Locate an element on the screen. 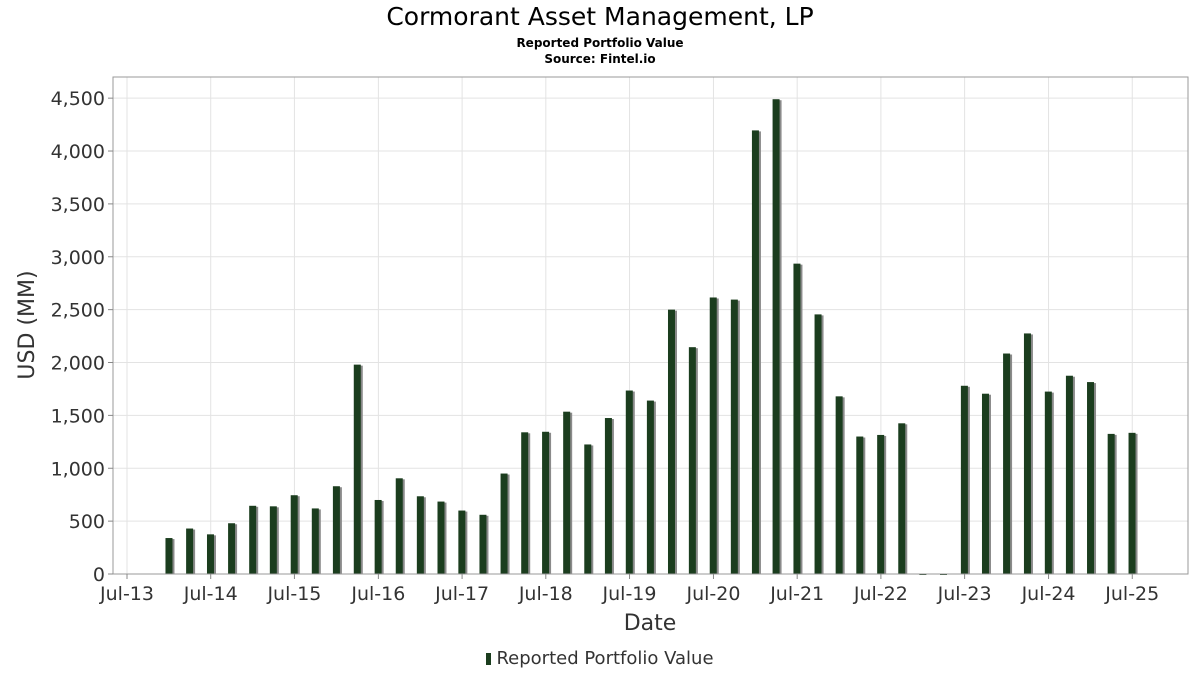  y-tick-label: 4,500 is located at coordinates (78, 99).